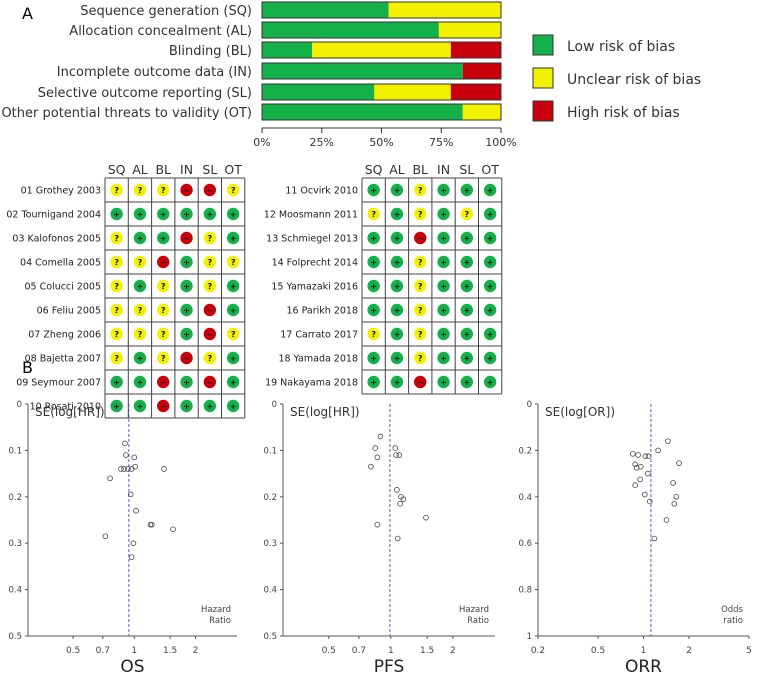 The image size is (778, 681). Describe the element at coordinates (749, 651) in the screenshot. I see `x-tick-label: 5` at that location.